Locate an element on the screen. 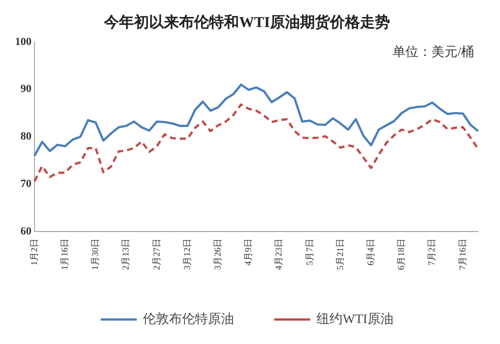 The width and height of the screenshot is (500, 344). x-tick-label: 1月30日 is located at coordinates (95, 254).